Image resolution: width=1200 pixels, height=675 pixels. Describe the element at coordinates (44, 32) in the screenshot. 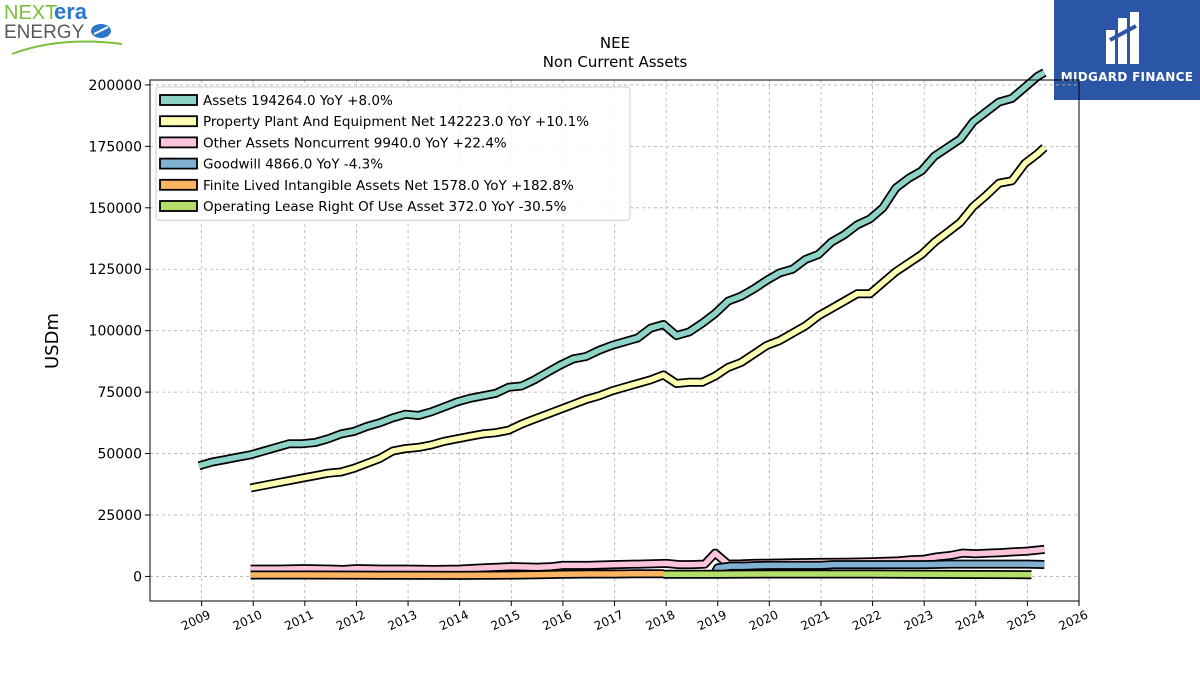

I see `logo-energy-text: ENERGY` at that location.